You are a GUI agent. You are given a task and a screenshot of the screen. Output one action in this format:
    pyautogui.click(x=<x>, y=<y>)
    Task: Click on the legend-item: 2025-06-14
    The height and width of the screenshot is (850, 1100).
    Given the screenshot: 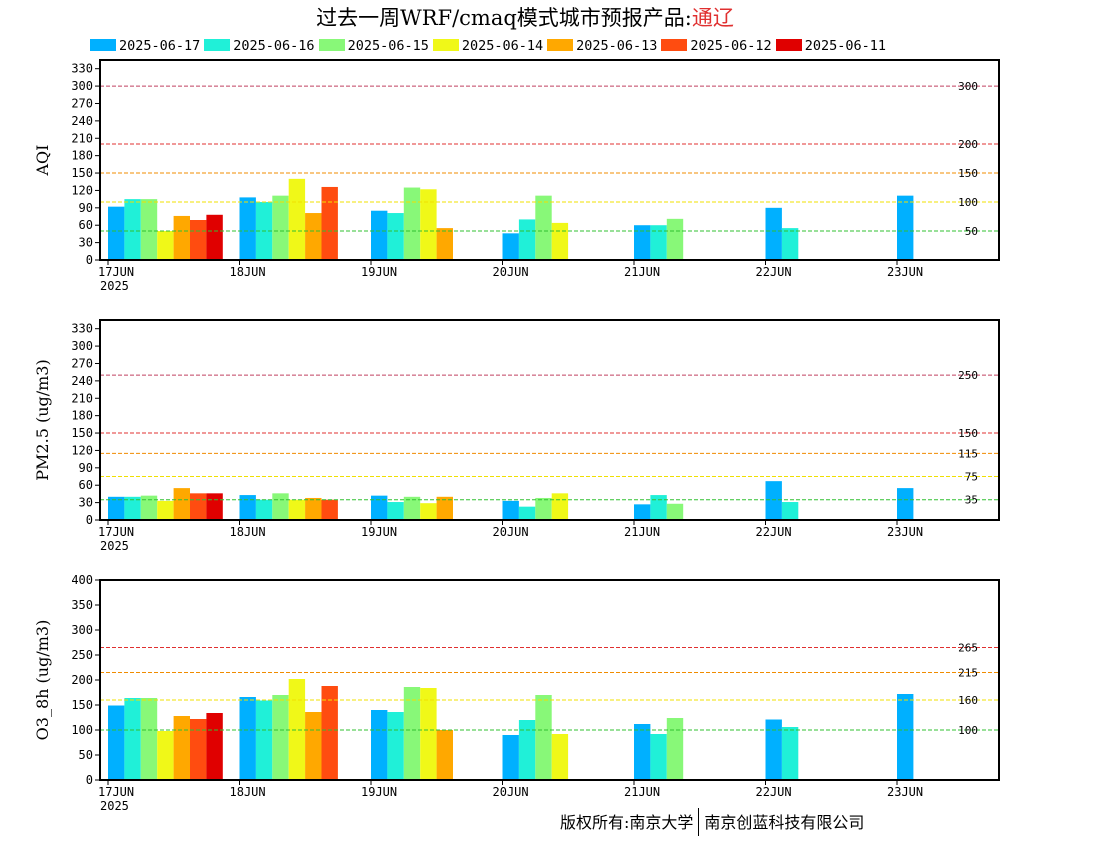 What is the action you would take?
    pyautogui.click(x=488, y=46)
    